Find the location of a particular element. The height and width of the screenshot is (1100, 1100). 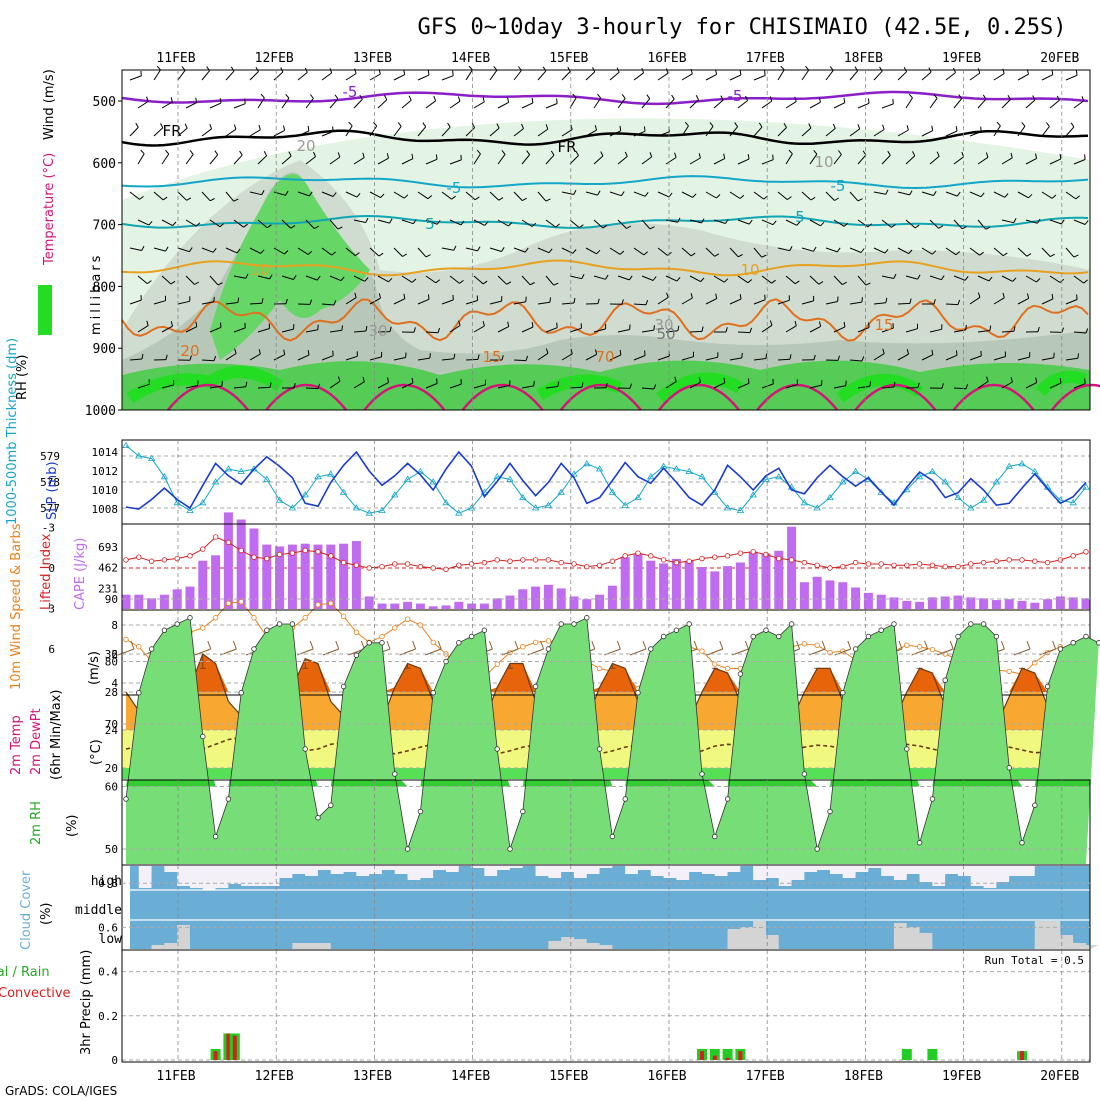

rh-legend-swatch is located at coordinates (45, 310).